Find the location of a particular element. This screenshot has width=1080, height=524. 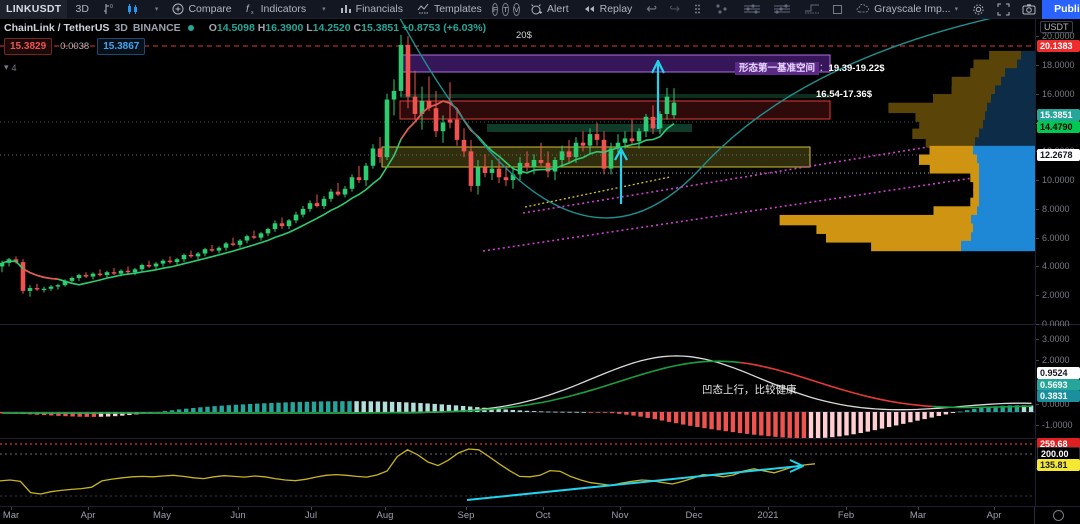

open-label: O is located at coordinates (212, 28).